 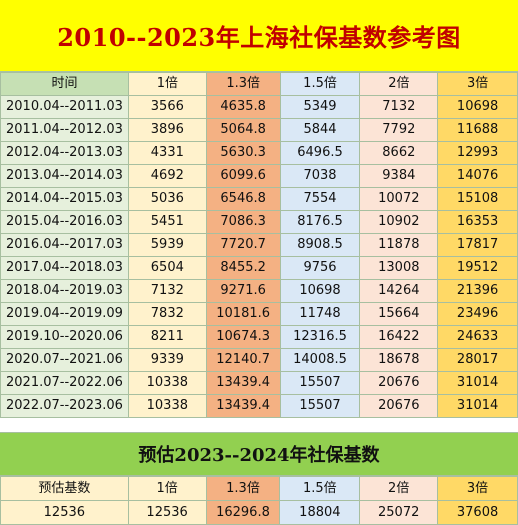 I want to click on period-cell: 2018.04--2019.03, so click(x=64, y=291).